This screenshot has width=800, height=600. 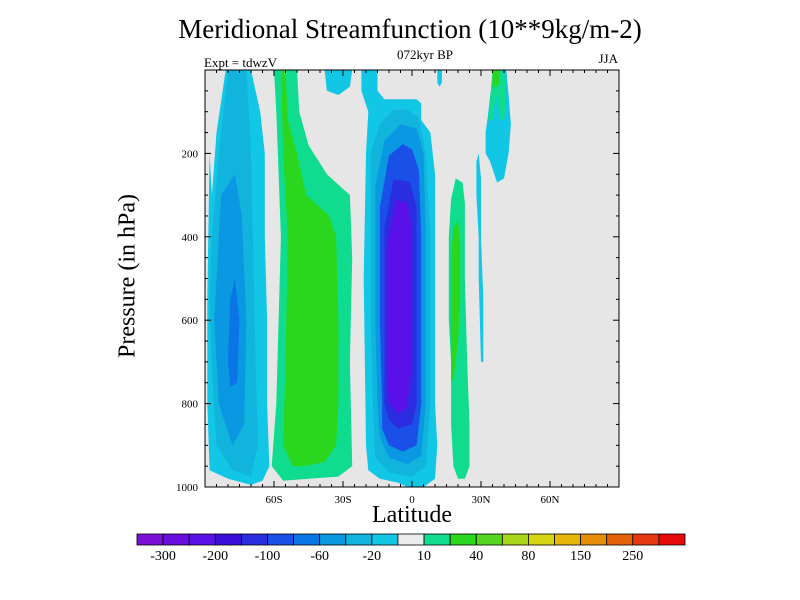 I want to click on colorbar-label: -300, so click(x=163, y=556).